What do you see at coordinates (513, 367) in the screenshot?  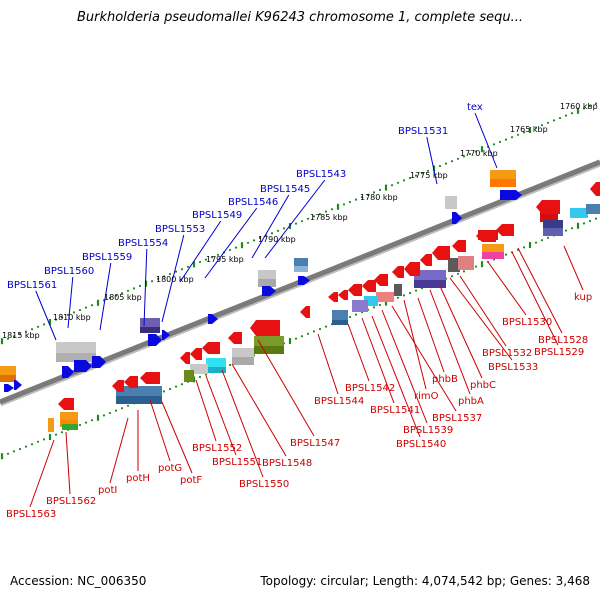 I see `reverse-gene-label: BPSL1533` at bounding box center [513, 367].